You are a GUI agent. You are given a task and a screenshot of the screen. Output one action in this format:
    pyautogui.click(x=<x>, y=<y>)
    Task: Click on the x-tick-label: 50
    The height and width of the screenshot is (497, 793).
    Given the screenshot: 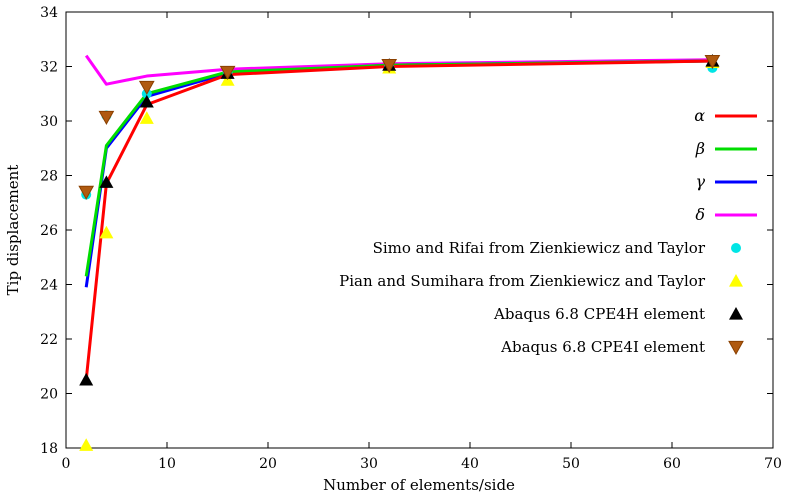 What is the action you would take?
    pyautogui.click(x=571, y=464)
    